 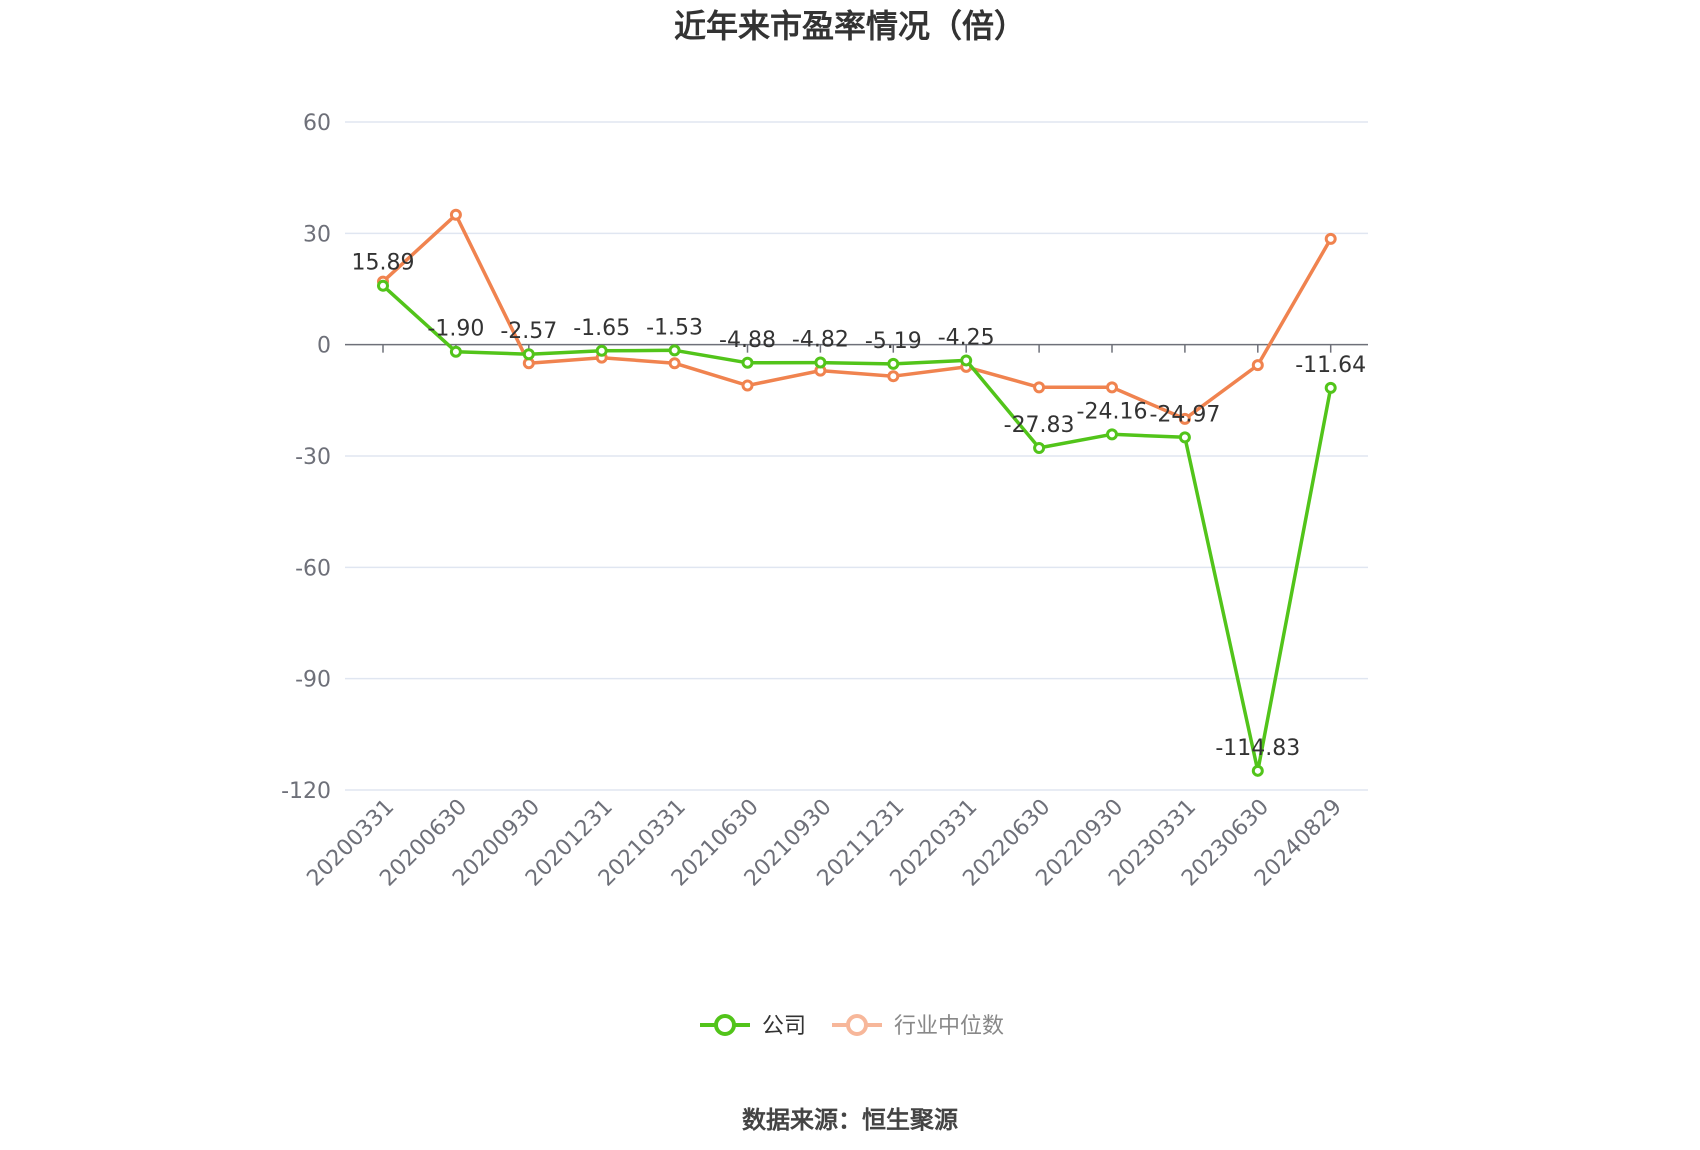 I want to click on y-tick-label: 0, so click(x=324, y=346).